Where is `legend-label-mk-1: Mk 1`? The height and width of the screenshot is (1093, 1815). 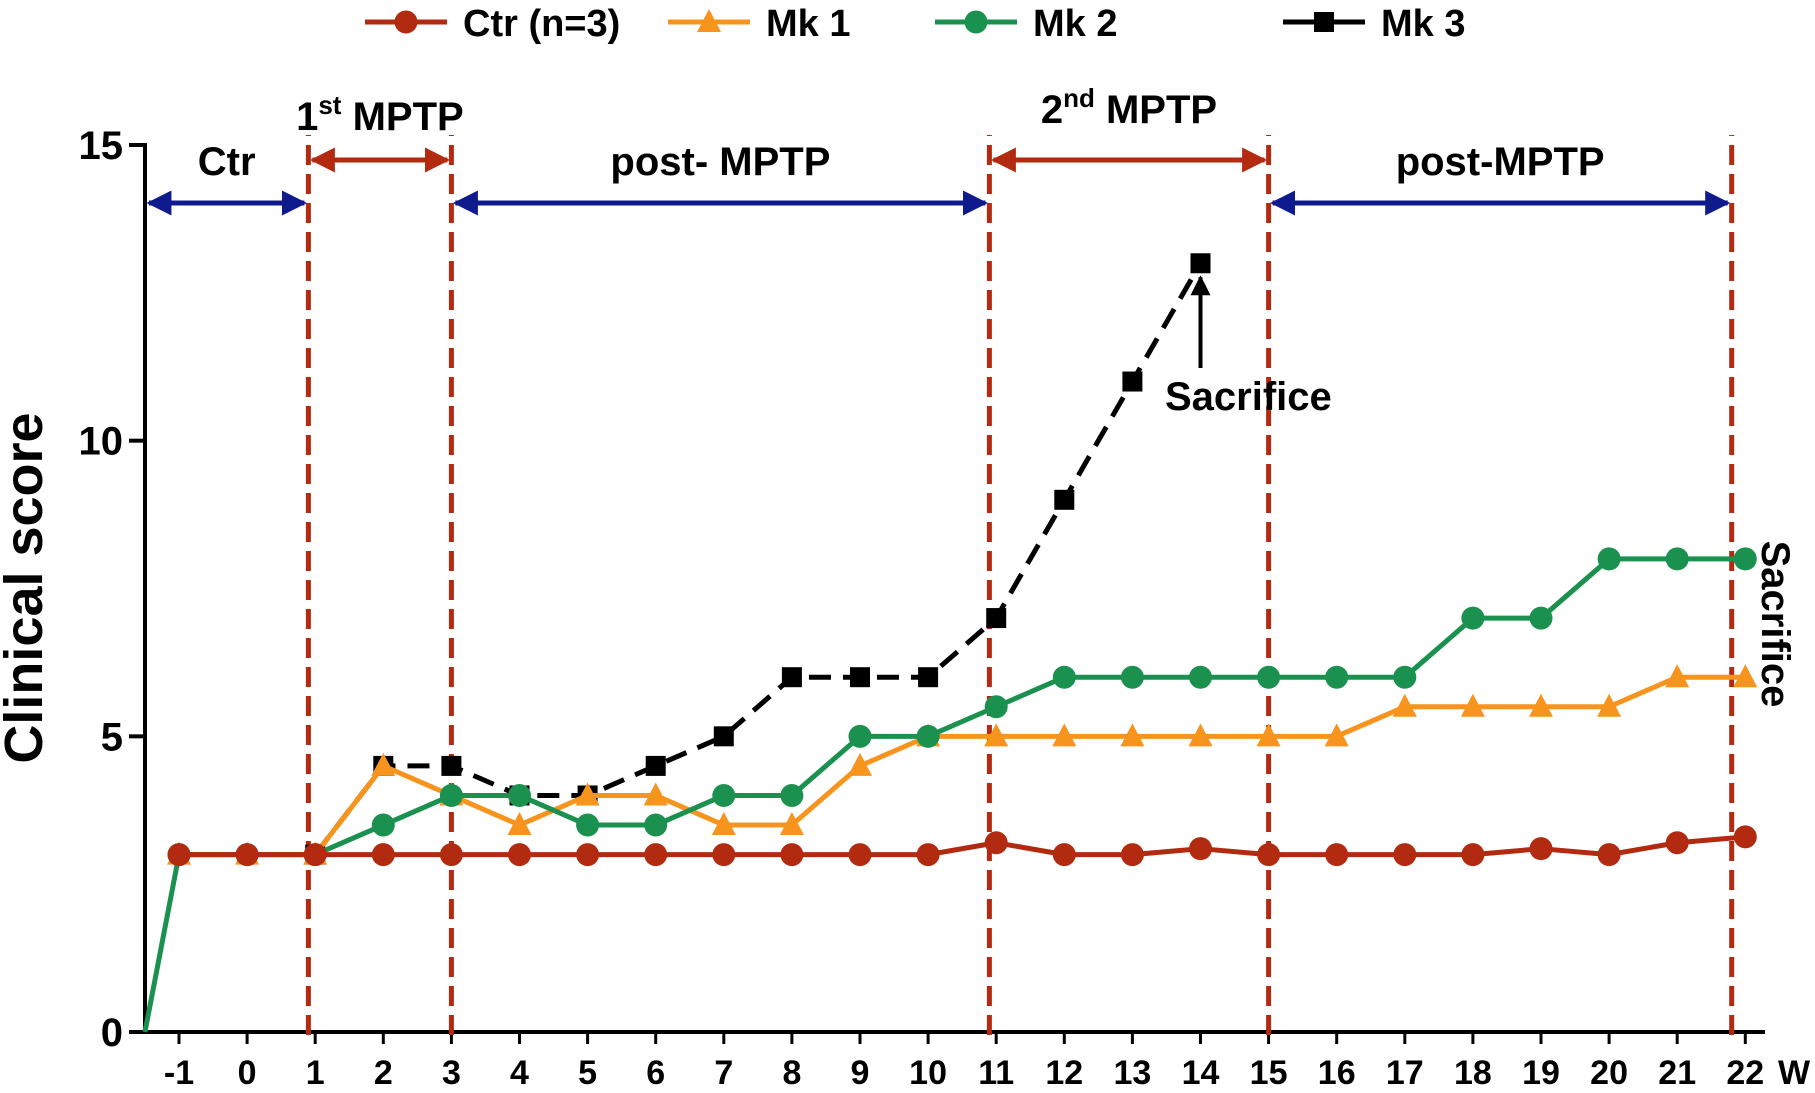 legend-label-mk-1: Mk 1 is located at coordinates (808, 24).